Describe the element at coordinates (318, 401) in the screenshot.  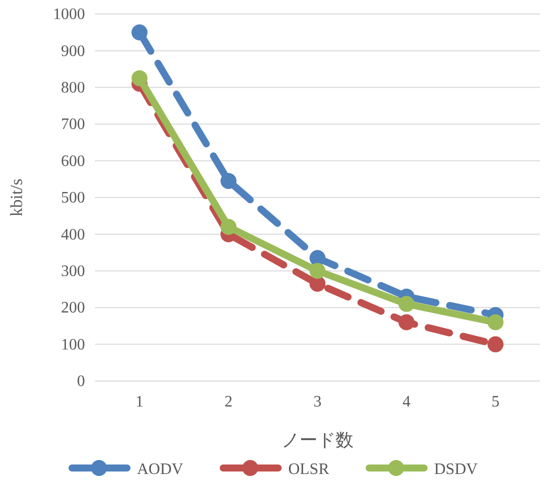
I see `x-tick-label: 3` at that location.